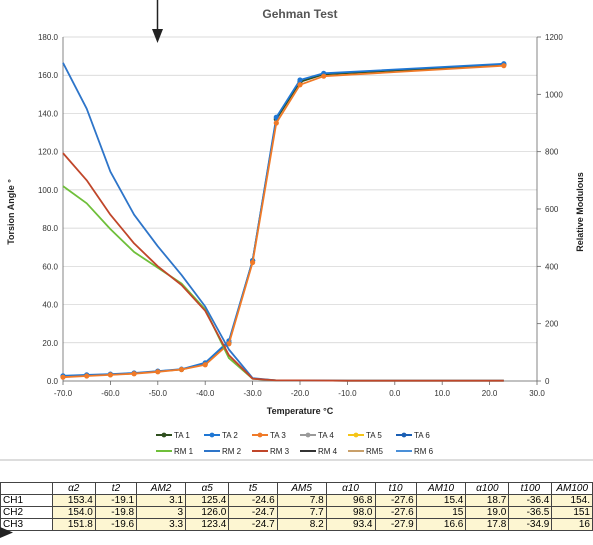 The image size is (593, 545). I want to click on legend-label: RM 6, so click(424, 451).